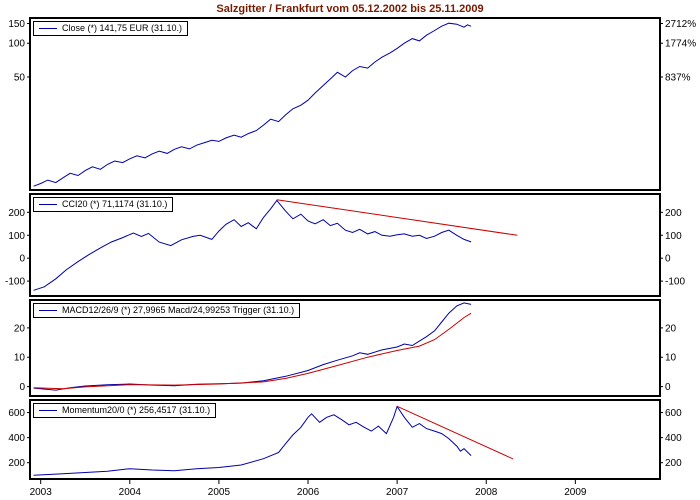 This screenshot has height=500, width=700. Describe the element at coordinates (680, 44) in the screenshot. I see `price-ytick-label-right: 1774%` at that location.